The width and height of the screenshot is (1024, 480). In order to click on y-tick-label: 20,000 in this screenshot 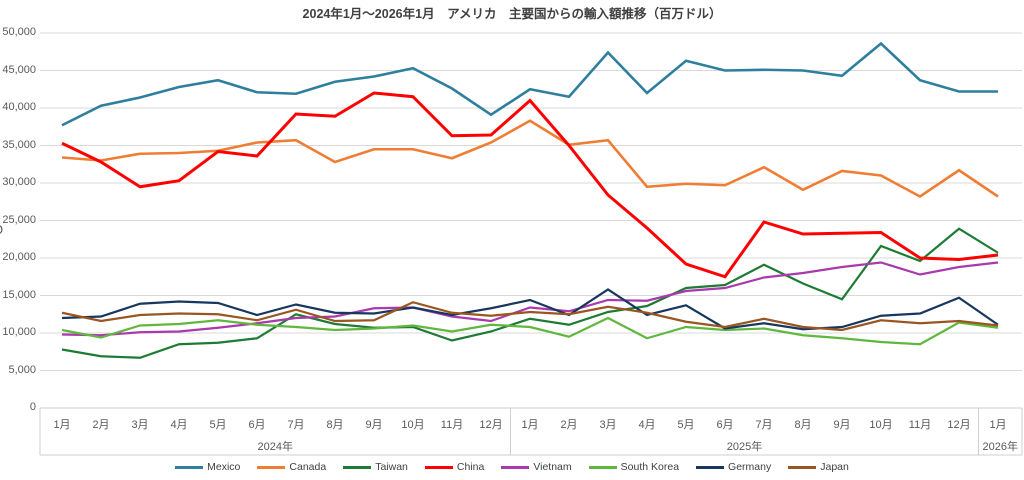, I will do `click(19, 257)`.